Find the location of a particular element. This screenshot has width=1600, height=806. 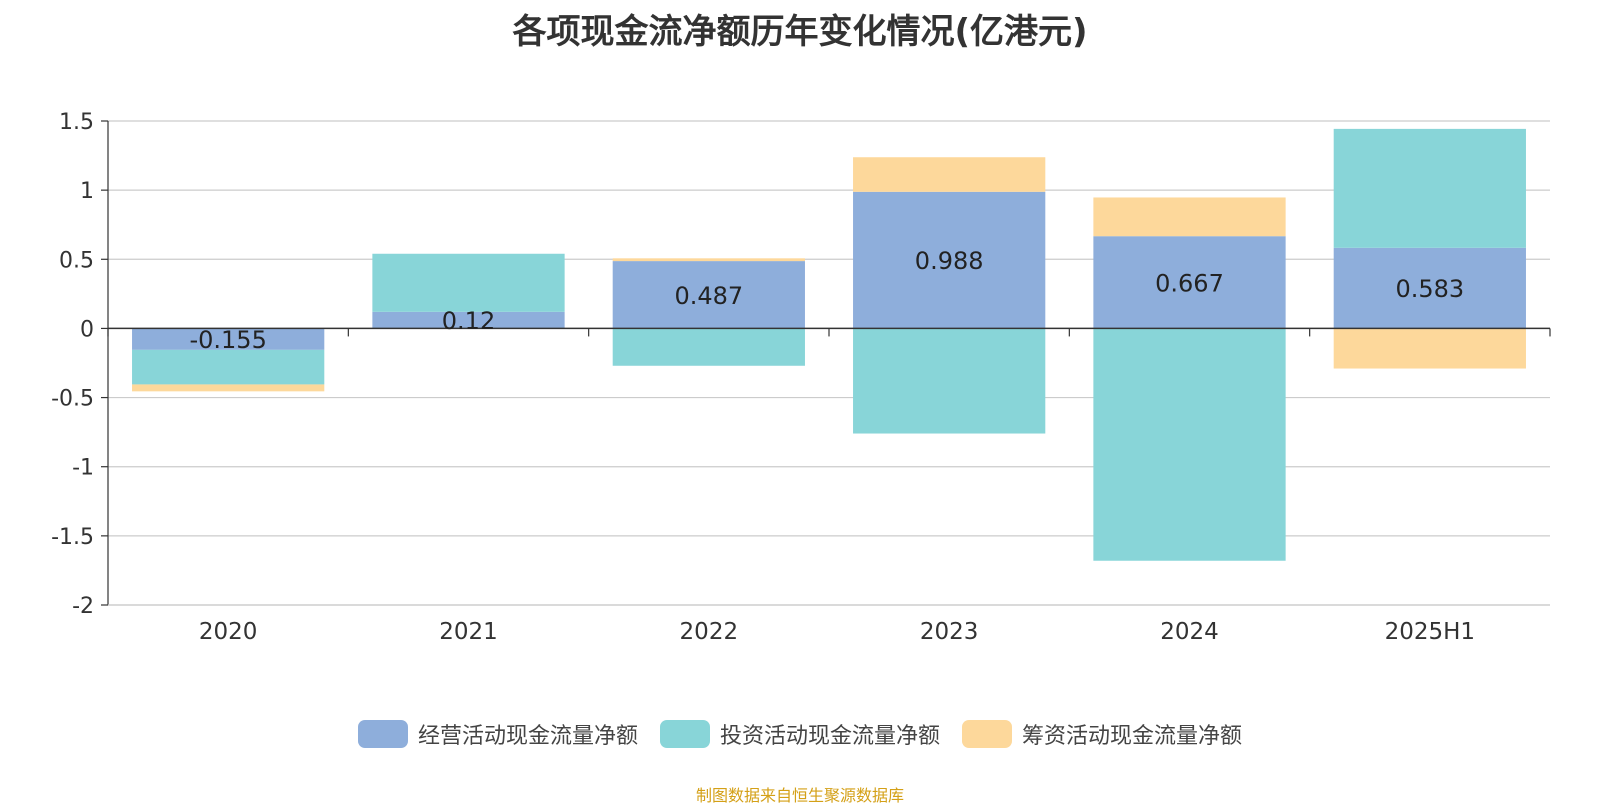

x-tick-label: 2022 is located at coordinates (709, 632).